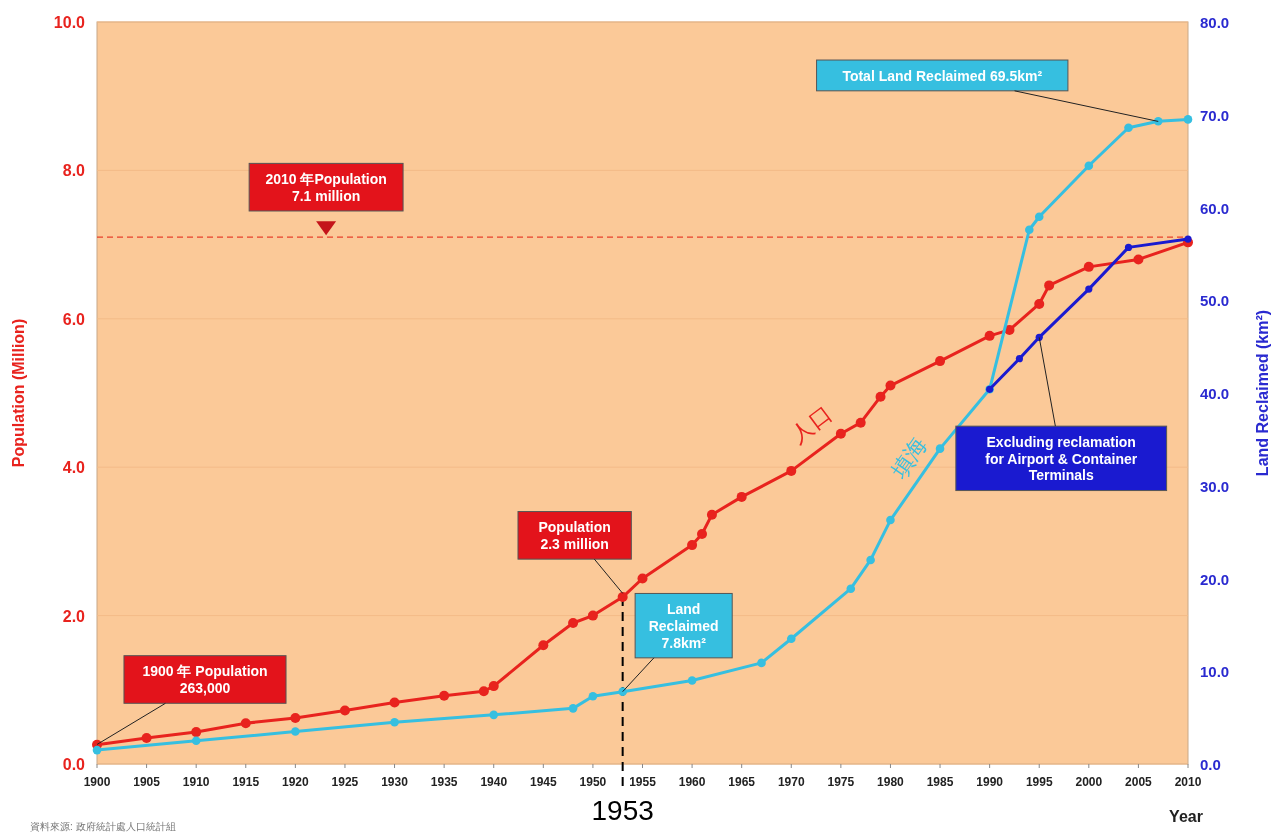 This screenshot has width=1280, height=837. Describe the element at coordinates (1215, 672) in the screenshot. I see `y2-tick-label: 10.0` at that location.